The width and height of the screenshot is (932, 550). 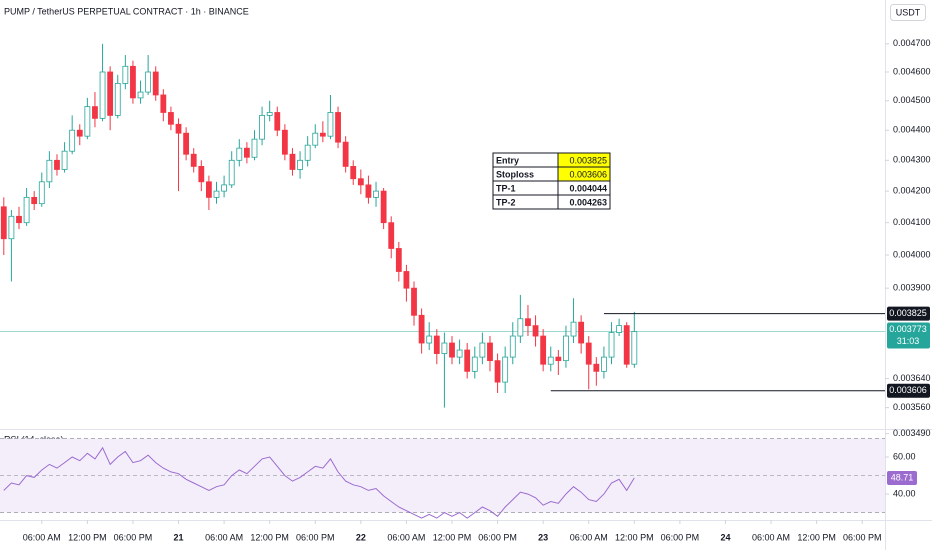 I want to click on table-cell, so click(x=584, y=202).